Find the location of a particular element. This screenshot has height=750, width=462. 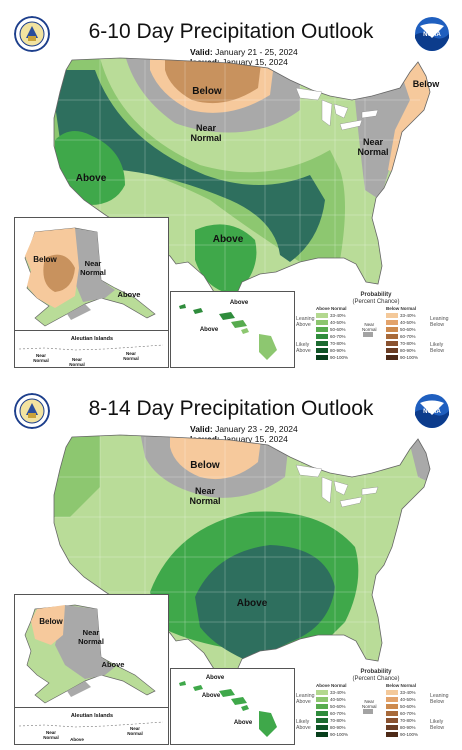

alaska-map: Below Near Normal Above is located at coordinates (90, 654).